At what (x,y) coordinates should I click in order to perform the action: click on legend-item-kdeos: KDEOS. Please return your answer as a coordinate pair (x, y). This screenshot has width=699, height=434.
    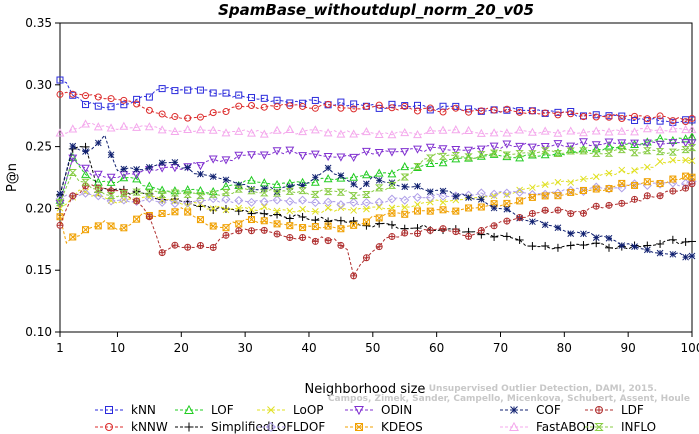
    Looking at the image, I should click on (384, 427).